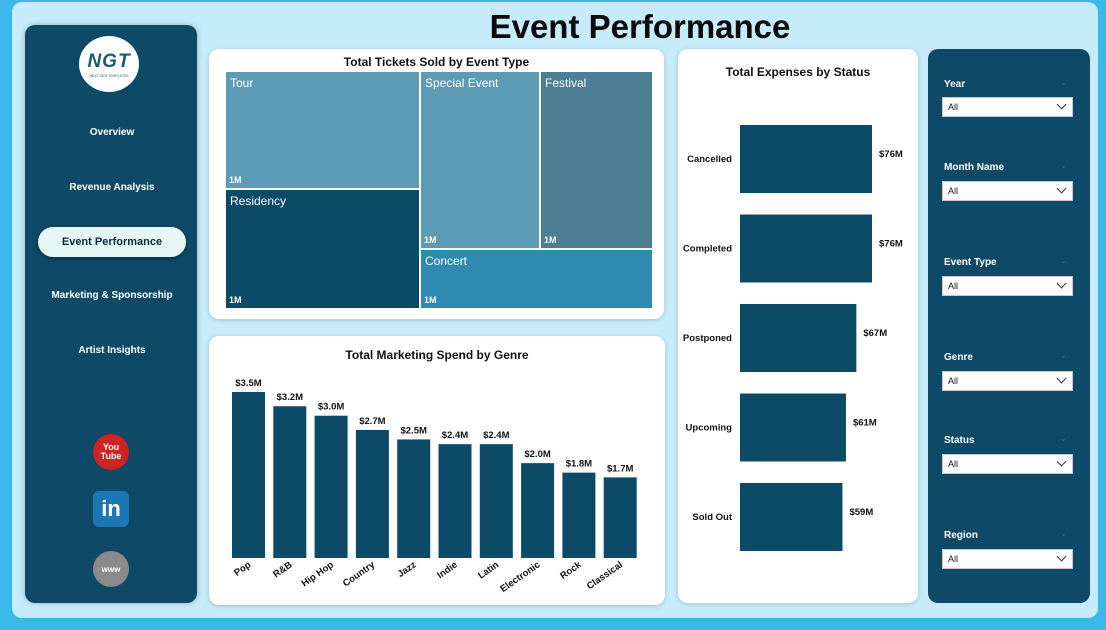 The image size is (1106, 630). I want to click on x-tick-label: Hip Hop, so click(318, 574).